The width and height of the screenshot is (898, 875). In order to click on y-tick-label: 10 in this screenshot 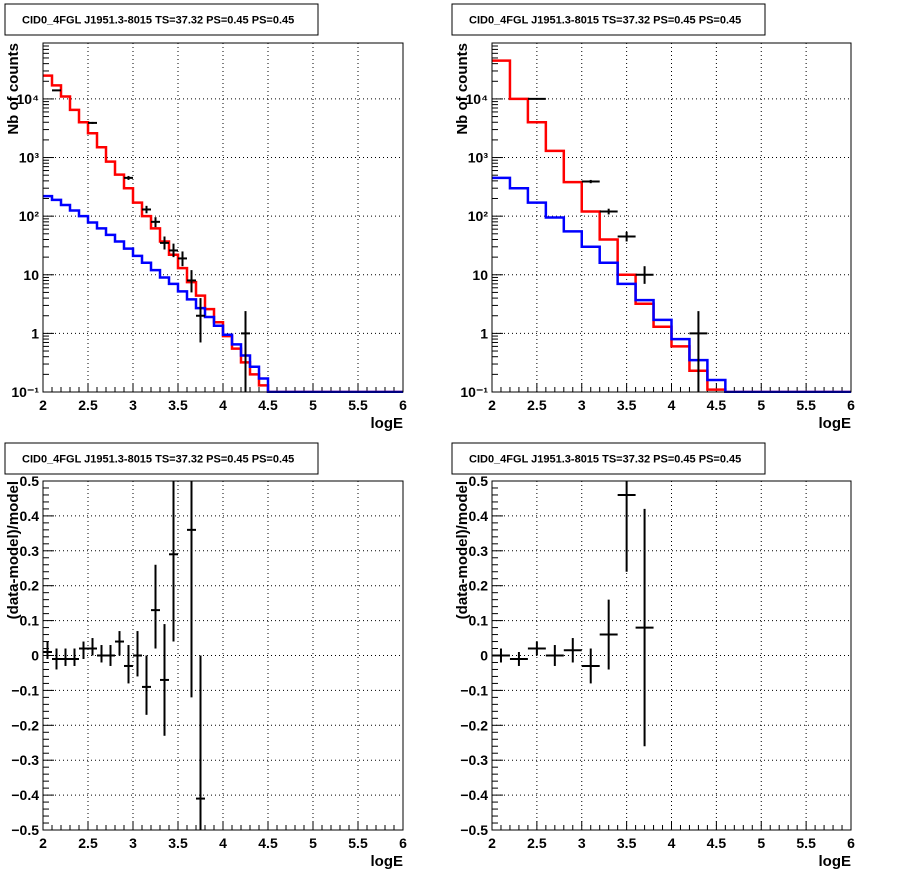, I will do `click(480, 275)`.